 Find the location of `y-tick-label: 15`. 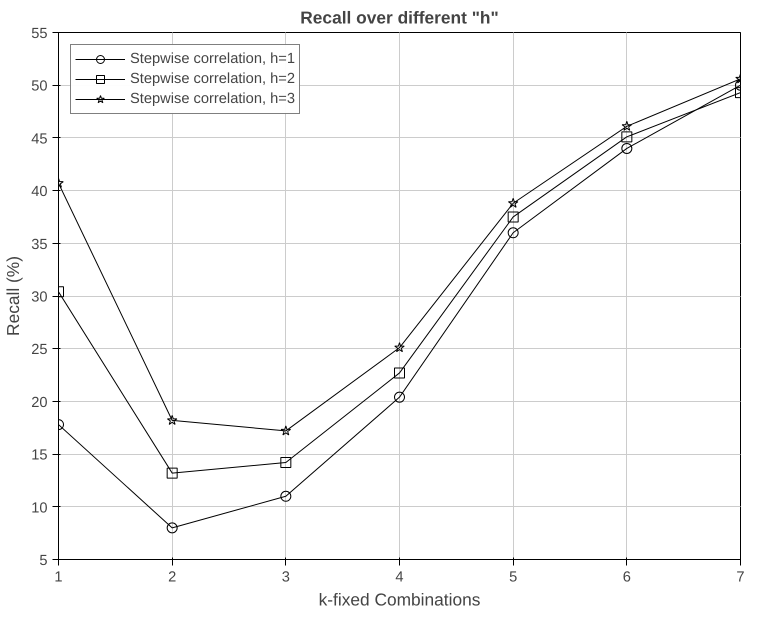

y-tick-label: 15 is located at coordinates (39, 456).